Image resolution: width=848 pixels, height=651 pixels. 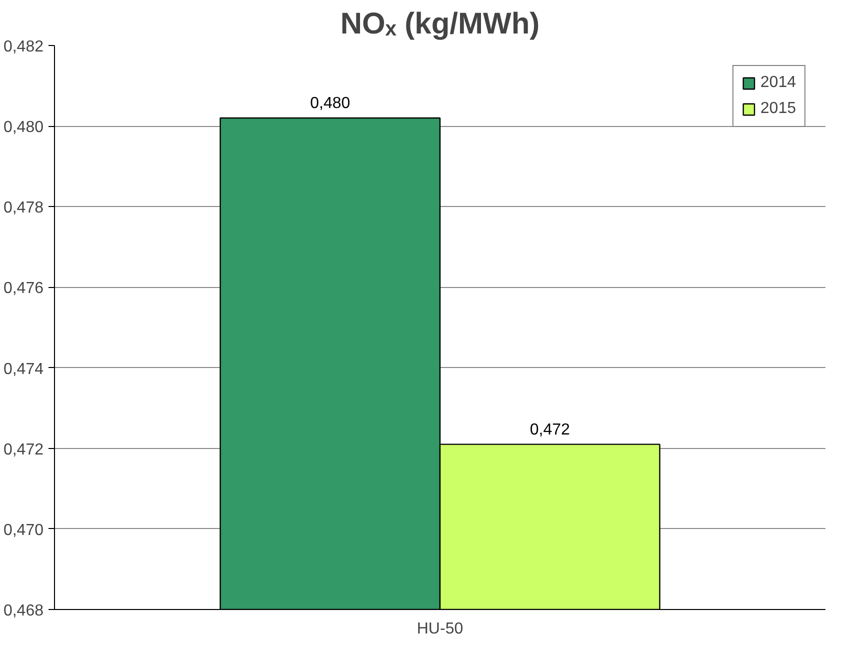 I want to click on y-tick-label: 0,482, so click(x=23, y=47).